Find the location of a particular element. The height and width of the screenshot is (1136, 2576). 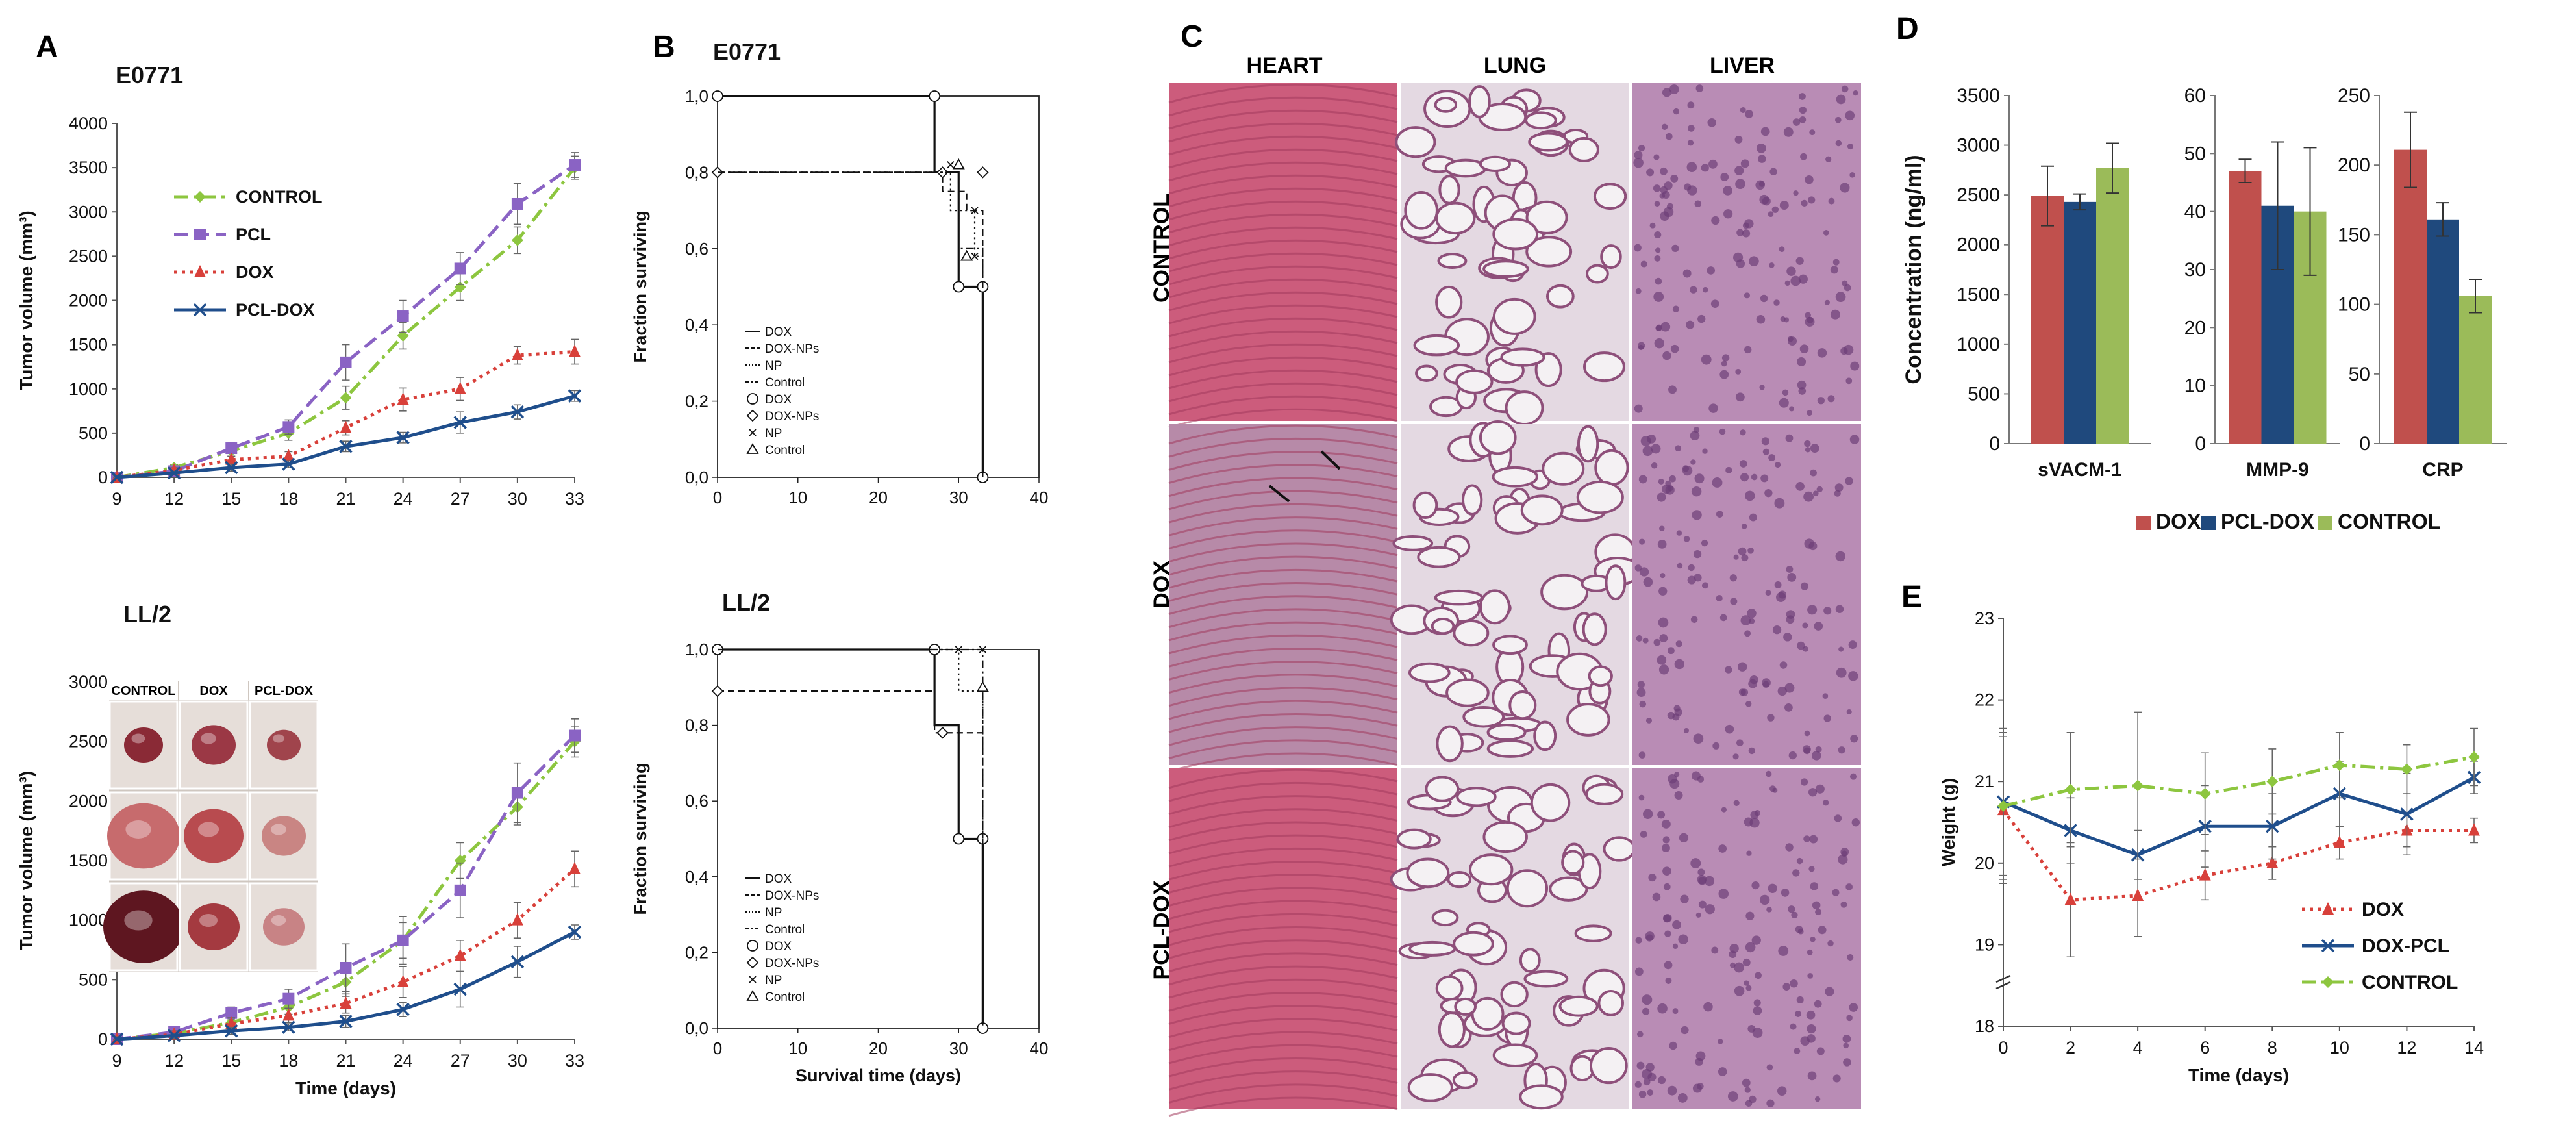

tumor-image is located at coordinates (284, 745).